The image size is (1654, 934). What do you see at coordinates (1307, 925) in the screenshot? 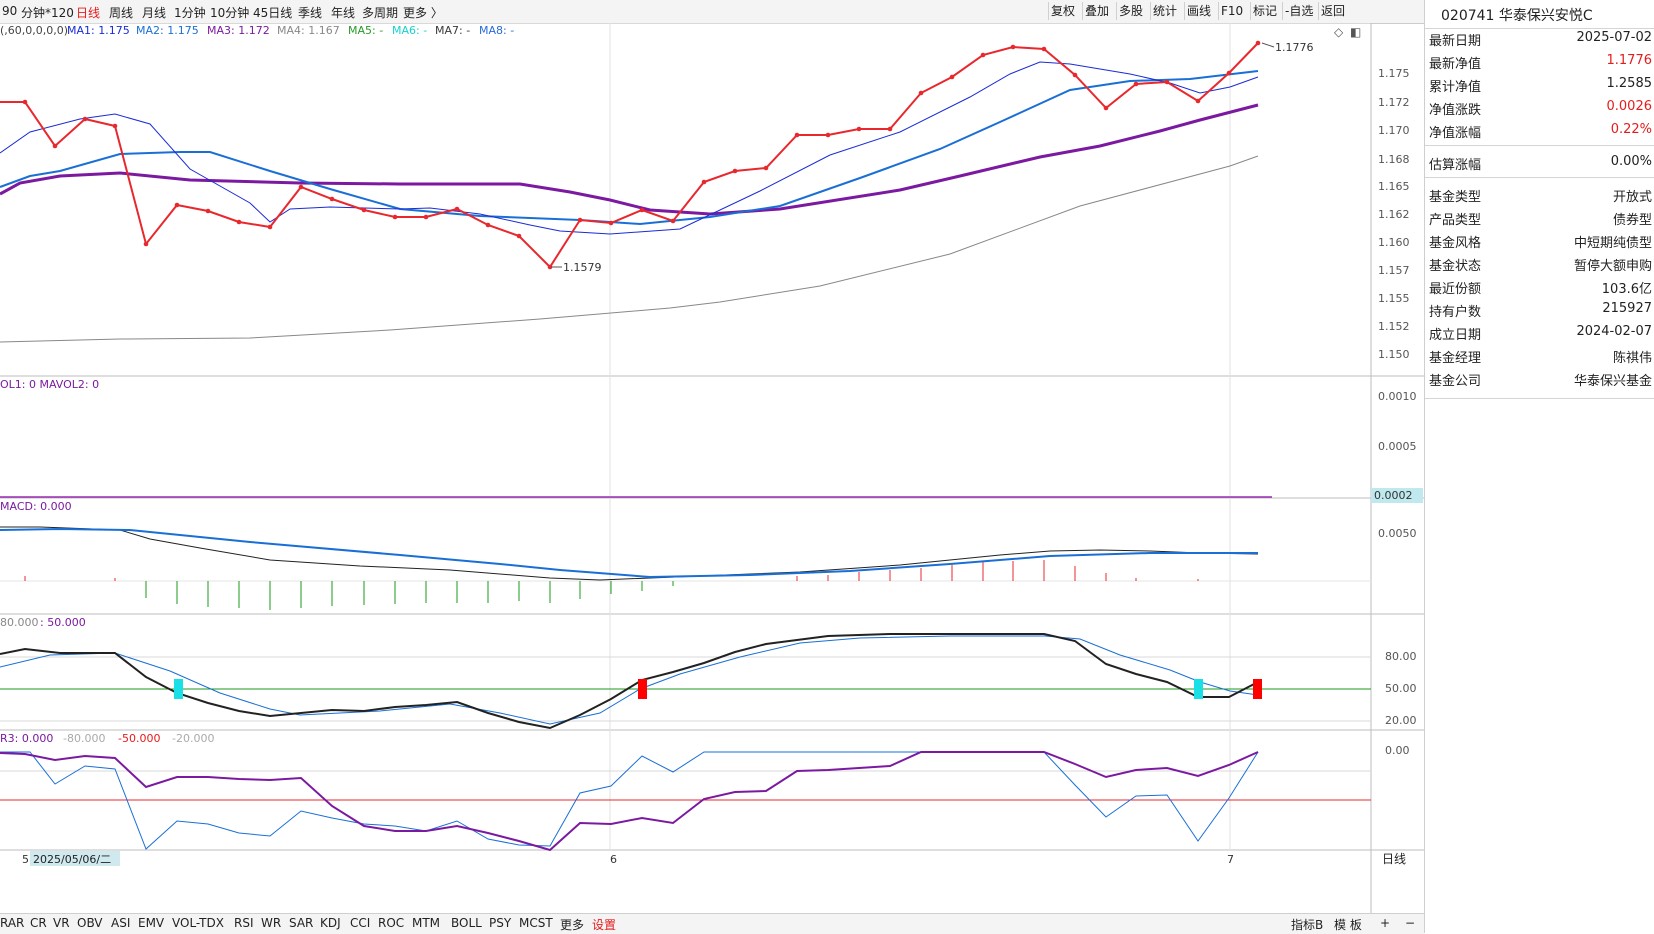
I see `indicator-b-button: 指标B` at bounding box center [1307, 925].